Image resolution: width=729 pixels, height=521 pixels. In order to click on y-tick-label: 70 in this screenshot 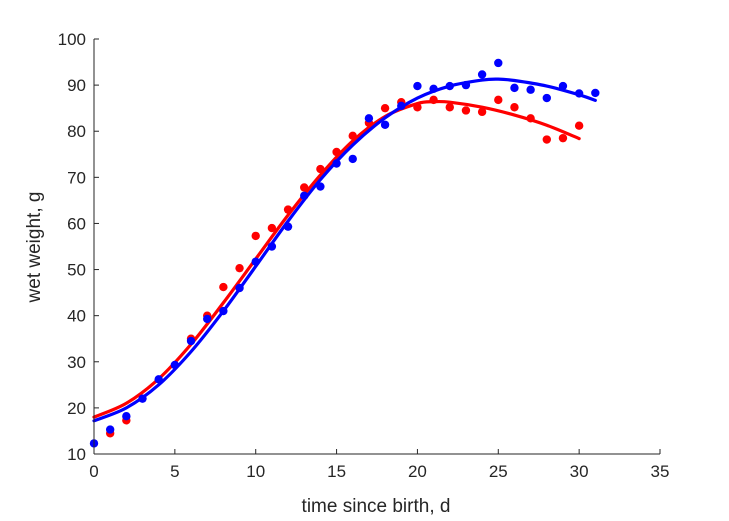, I will do `click(76, 177)`.